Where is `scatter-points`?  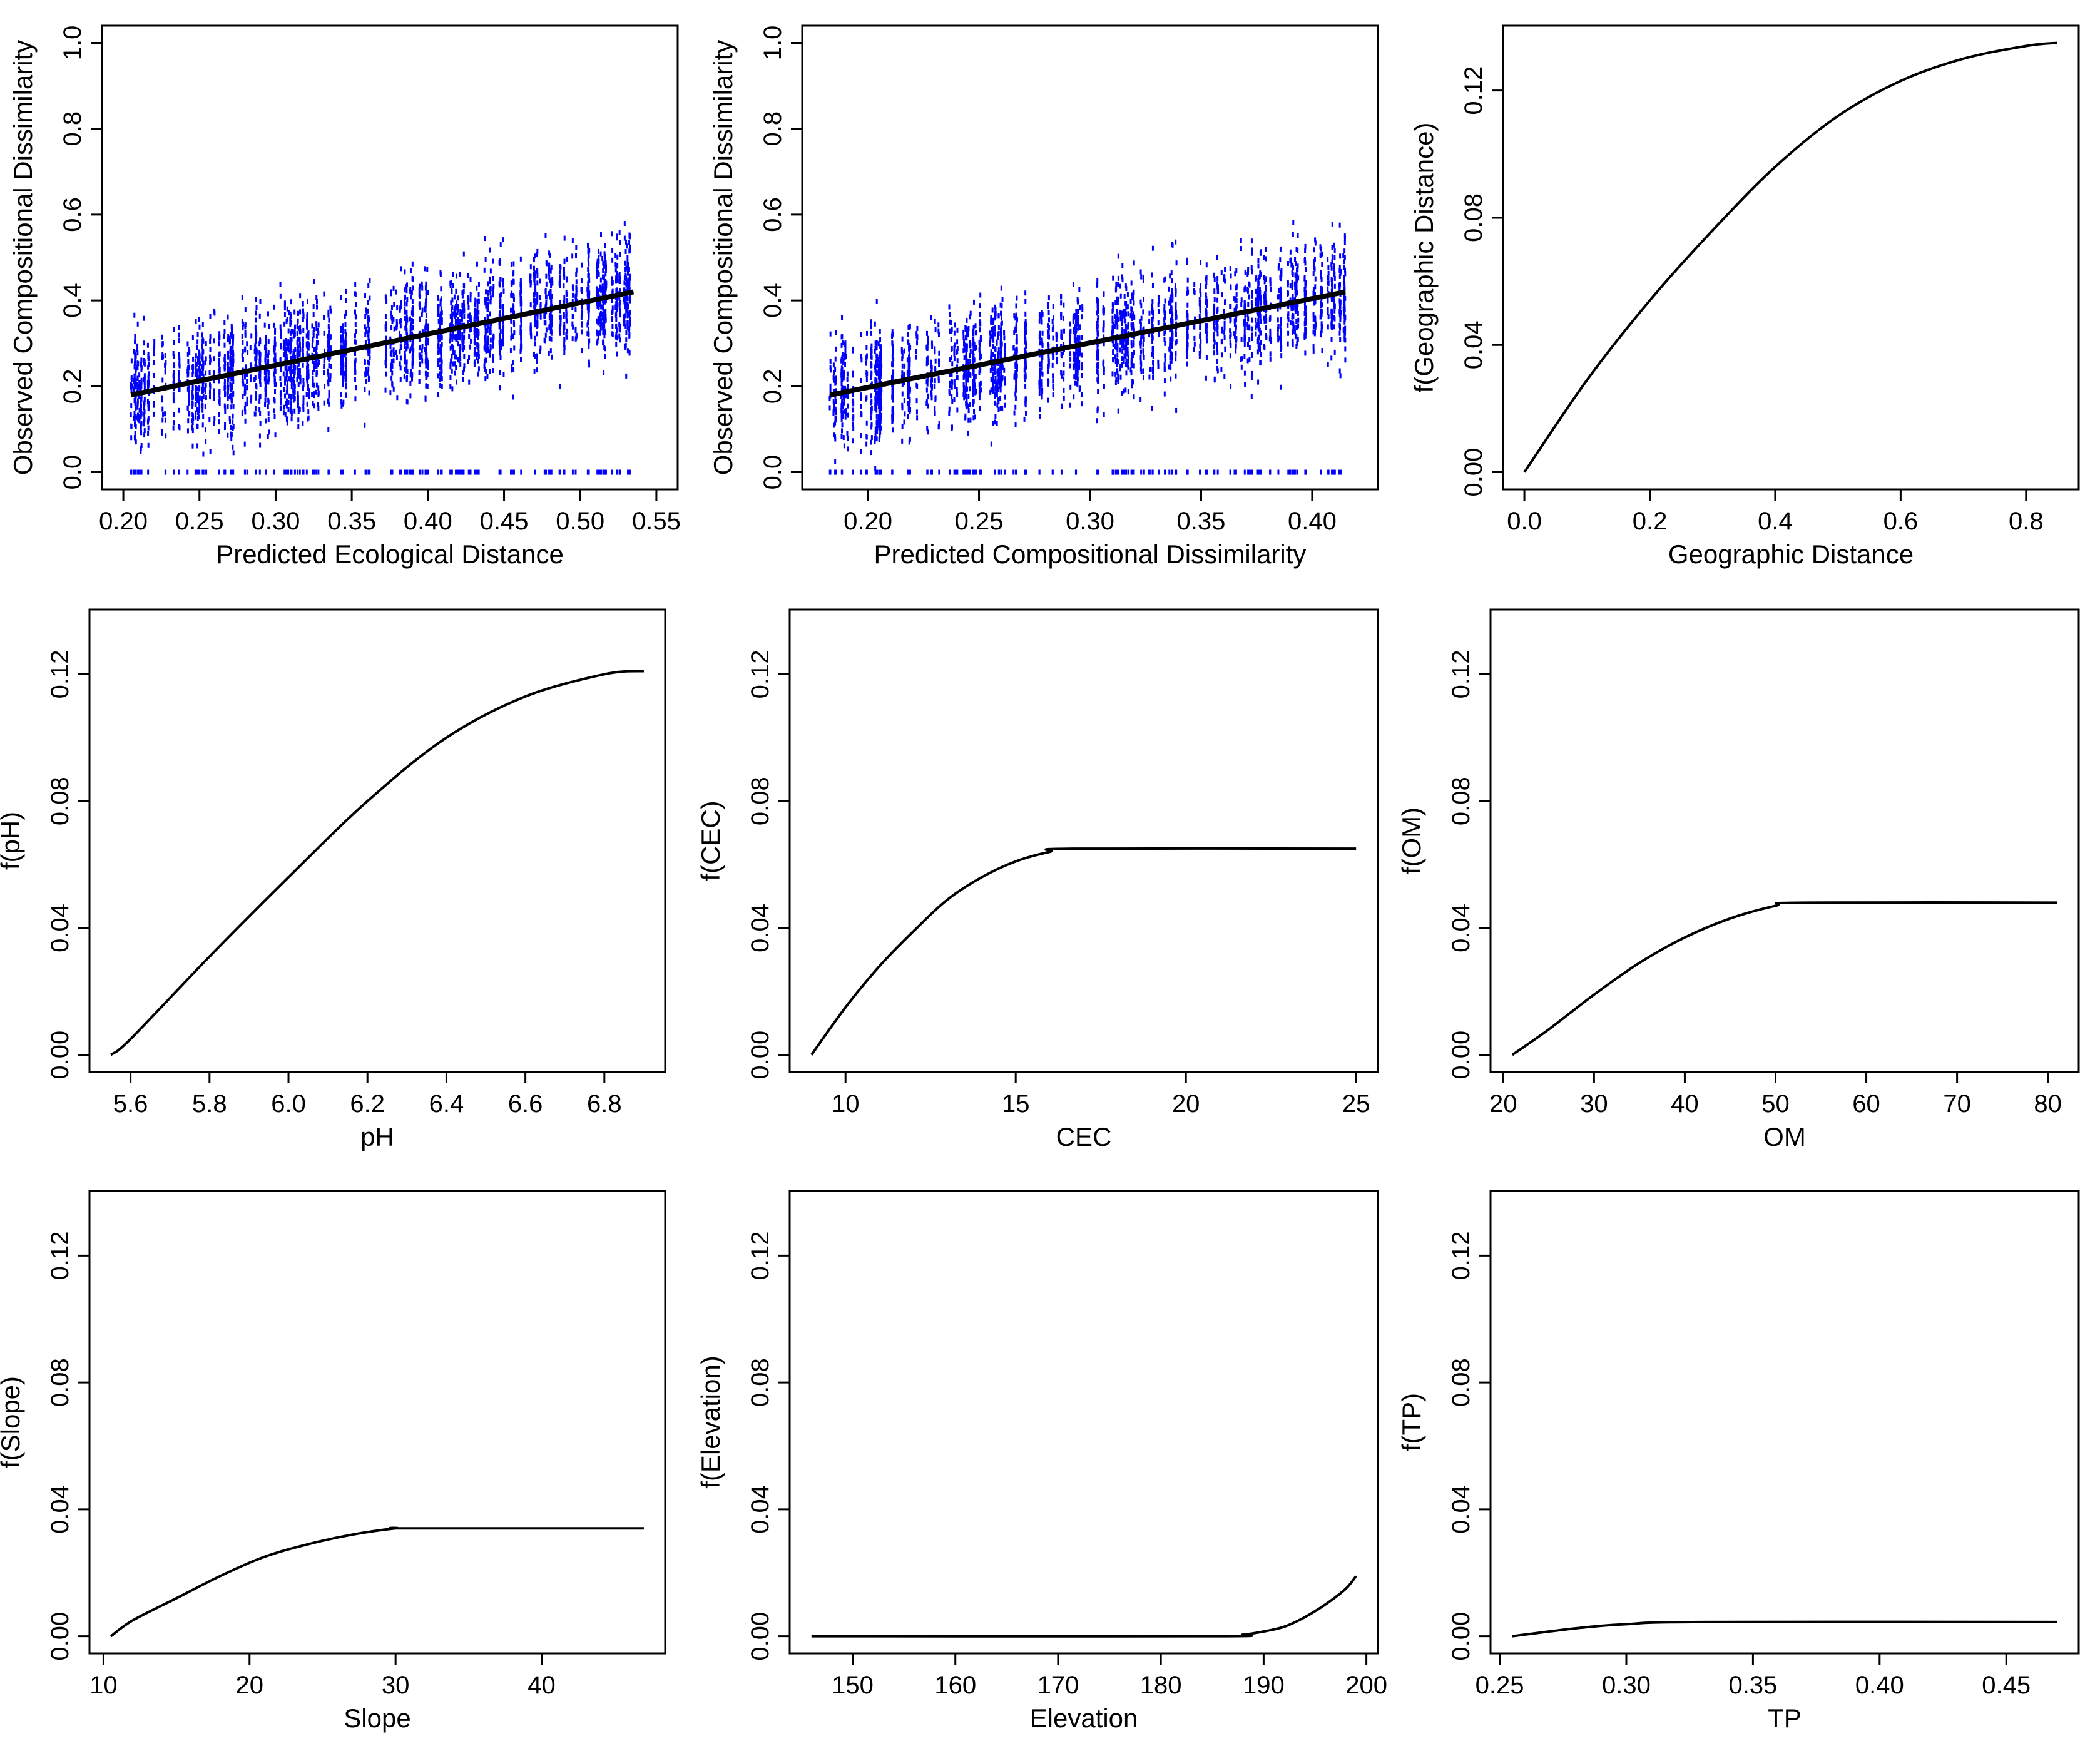 scatter-points is located at coordinates (1087, 348).